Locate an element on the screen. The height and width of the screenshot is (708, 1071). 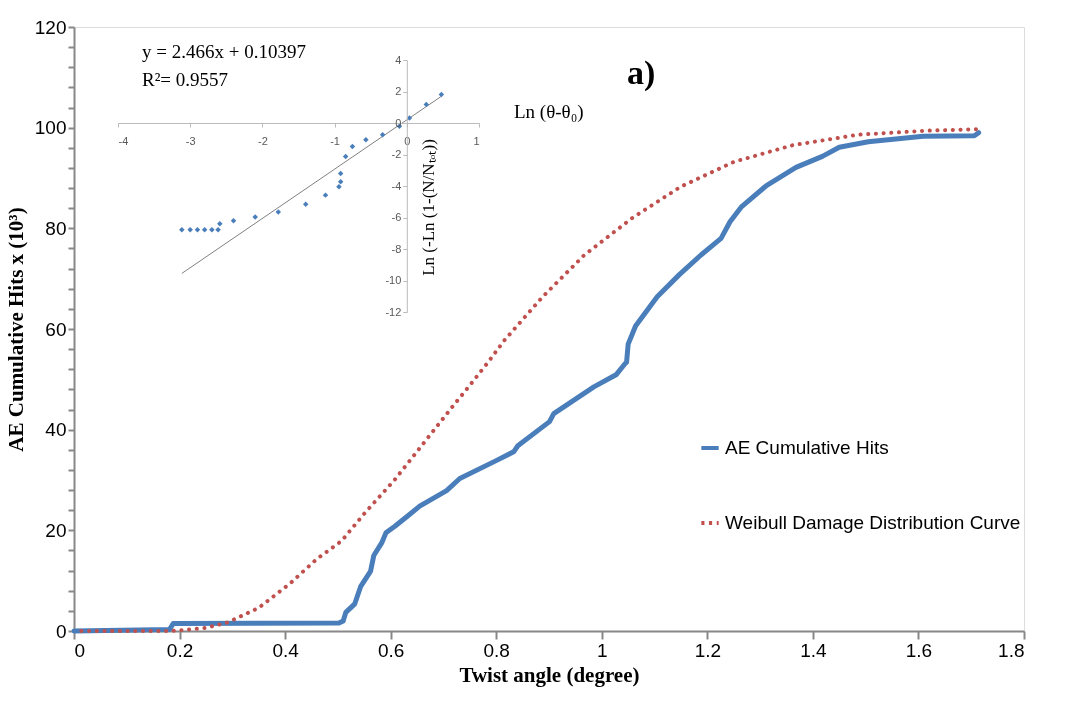
x-tick-label: -1 is located at coordinates (335, 140).